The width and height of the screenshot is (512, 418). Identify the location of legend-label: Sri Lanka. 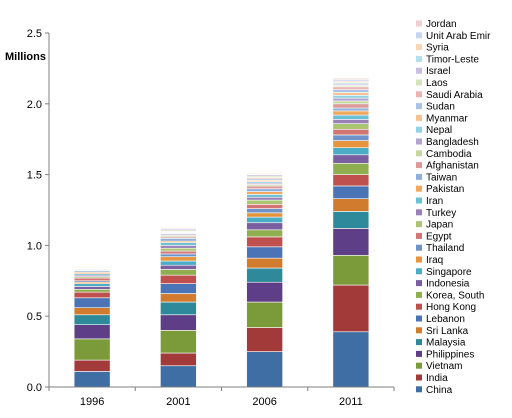
(447, 331).